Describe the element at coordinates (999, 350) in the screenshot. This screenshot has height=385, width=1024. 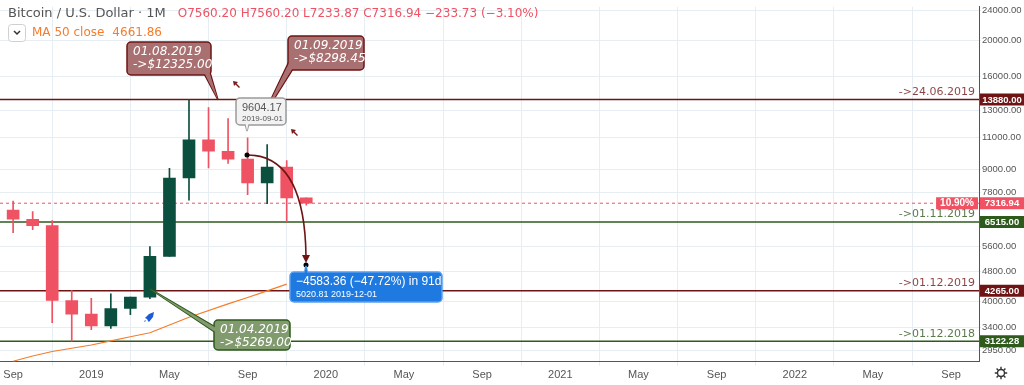
I see `y-tick-label: 2950.00` at that location.